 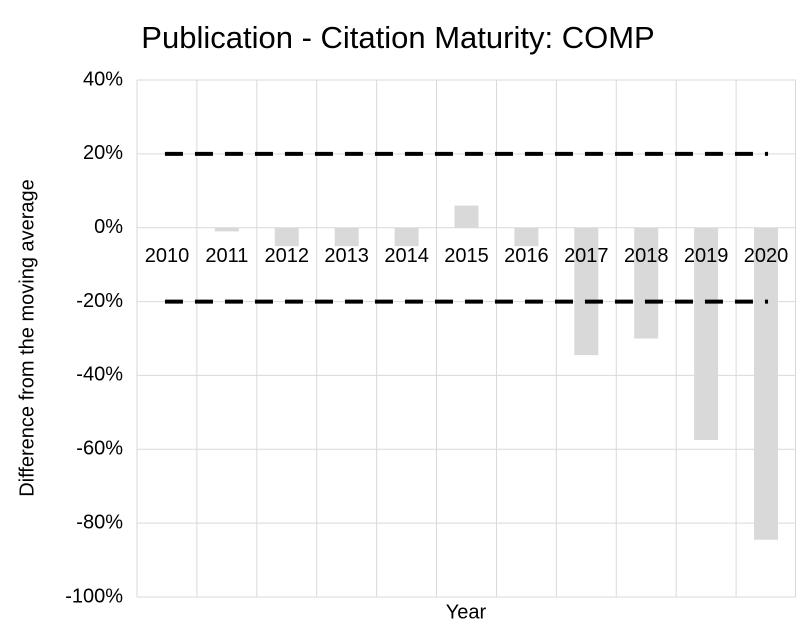 I want to click on x-tick-label: 2012, so click(x=287, y=256).